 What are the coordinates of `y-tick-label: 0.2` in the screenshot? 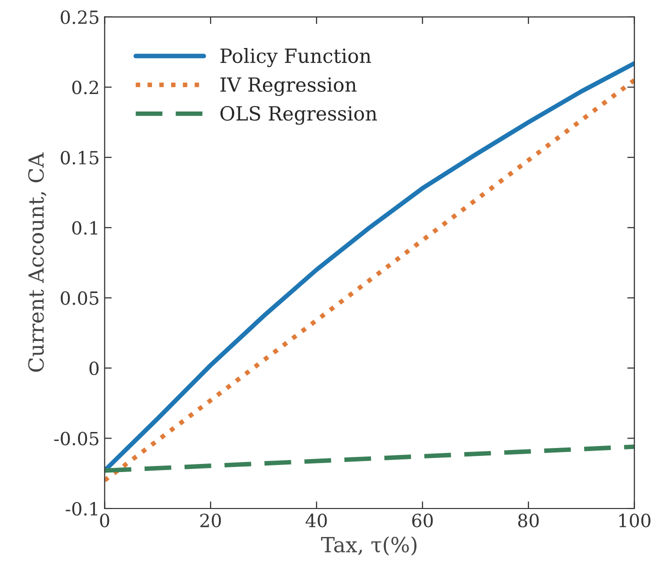 It's located at (85, 87).